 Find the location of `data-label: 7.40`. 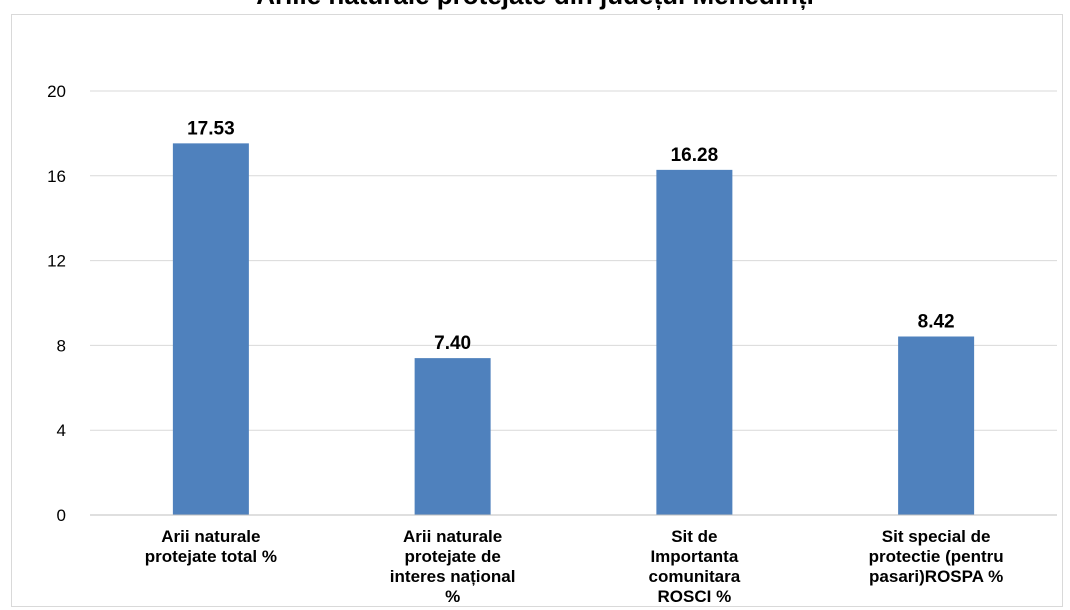

data-label: 7.40 is located at coordinates (452, 343).